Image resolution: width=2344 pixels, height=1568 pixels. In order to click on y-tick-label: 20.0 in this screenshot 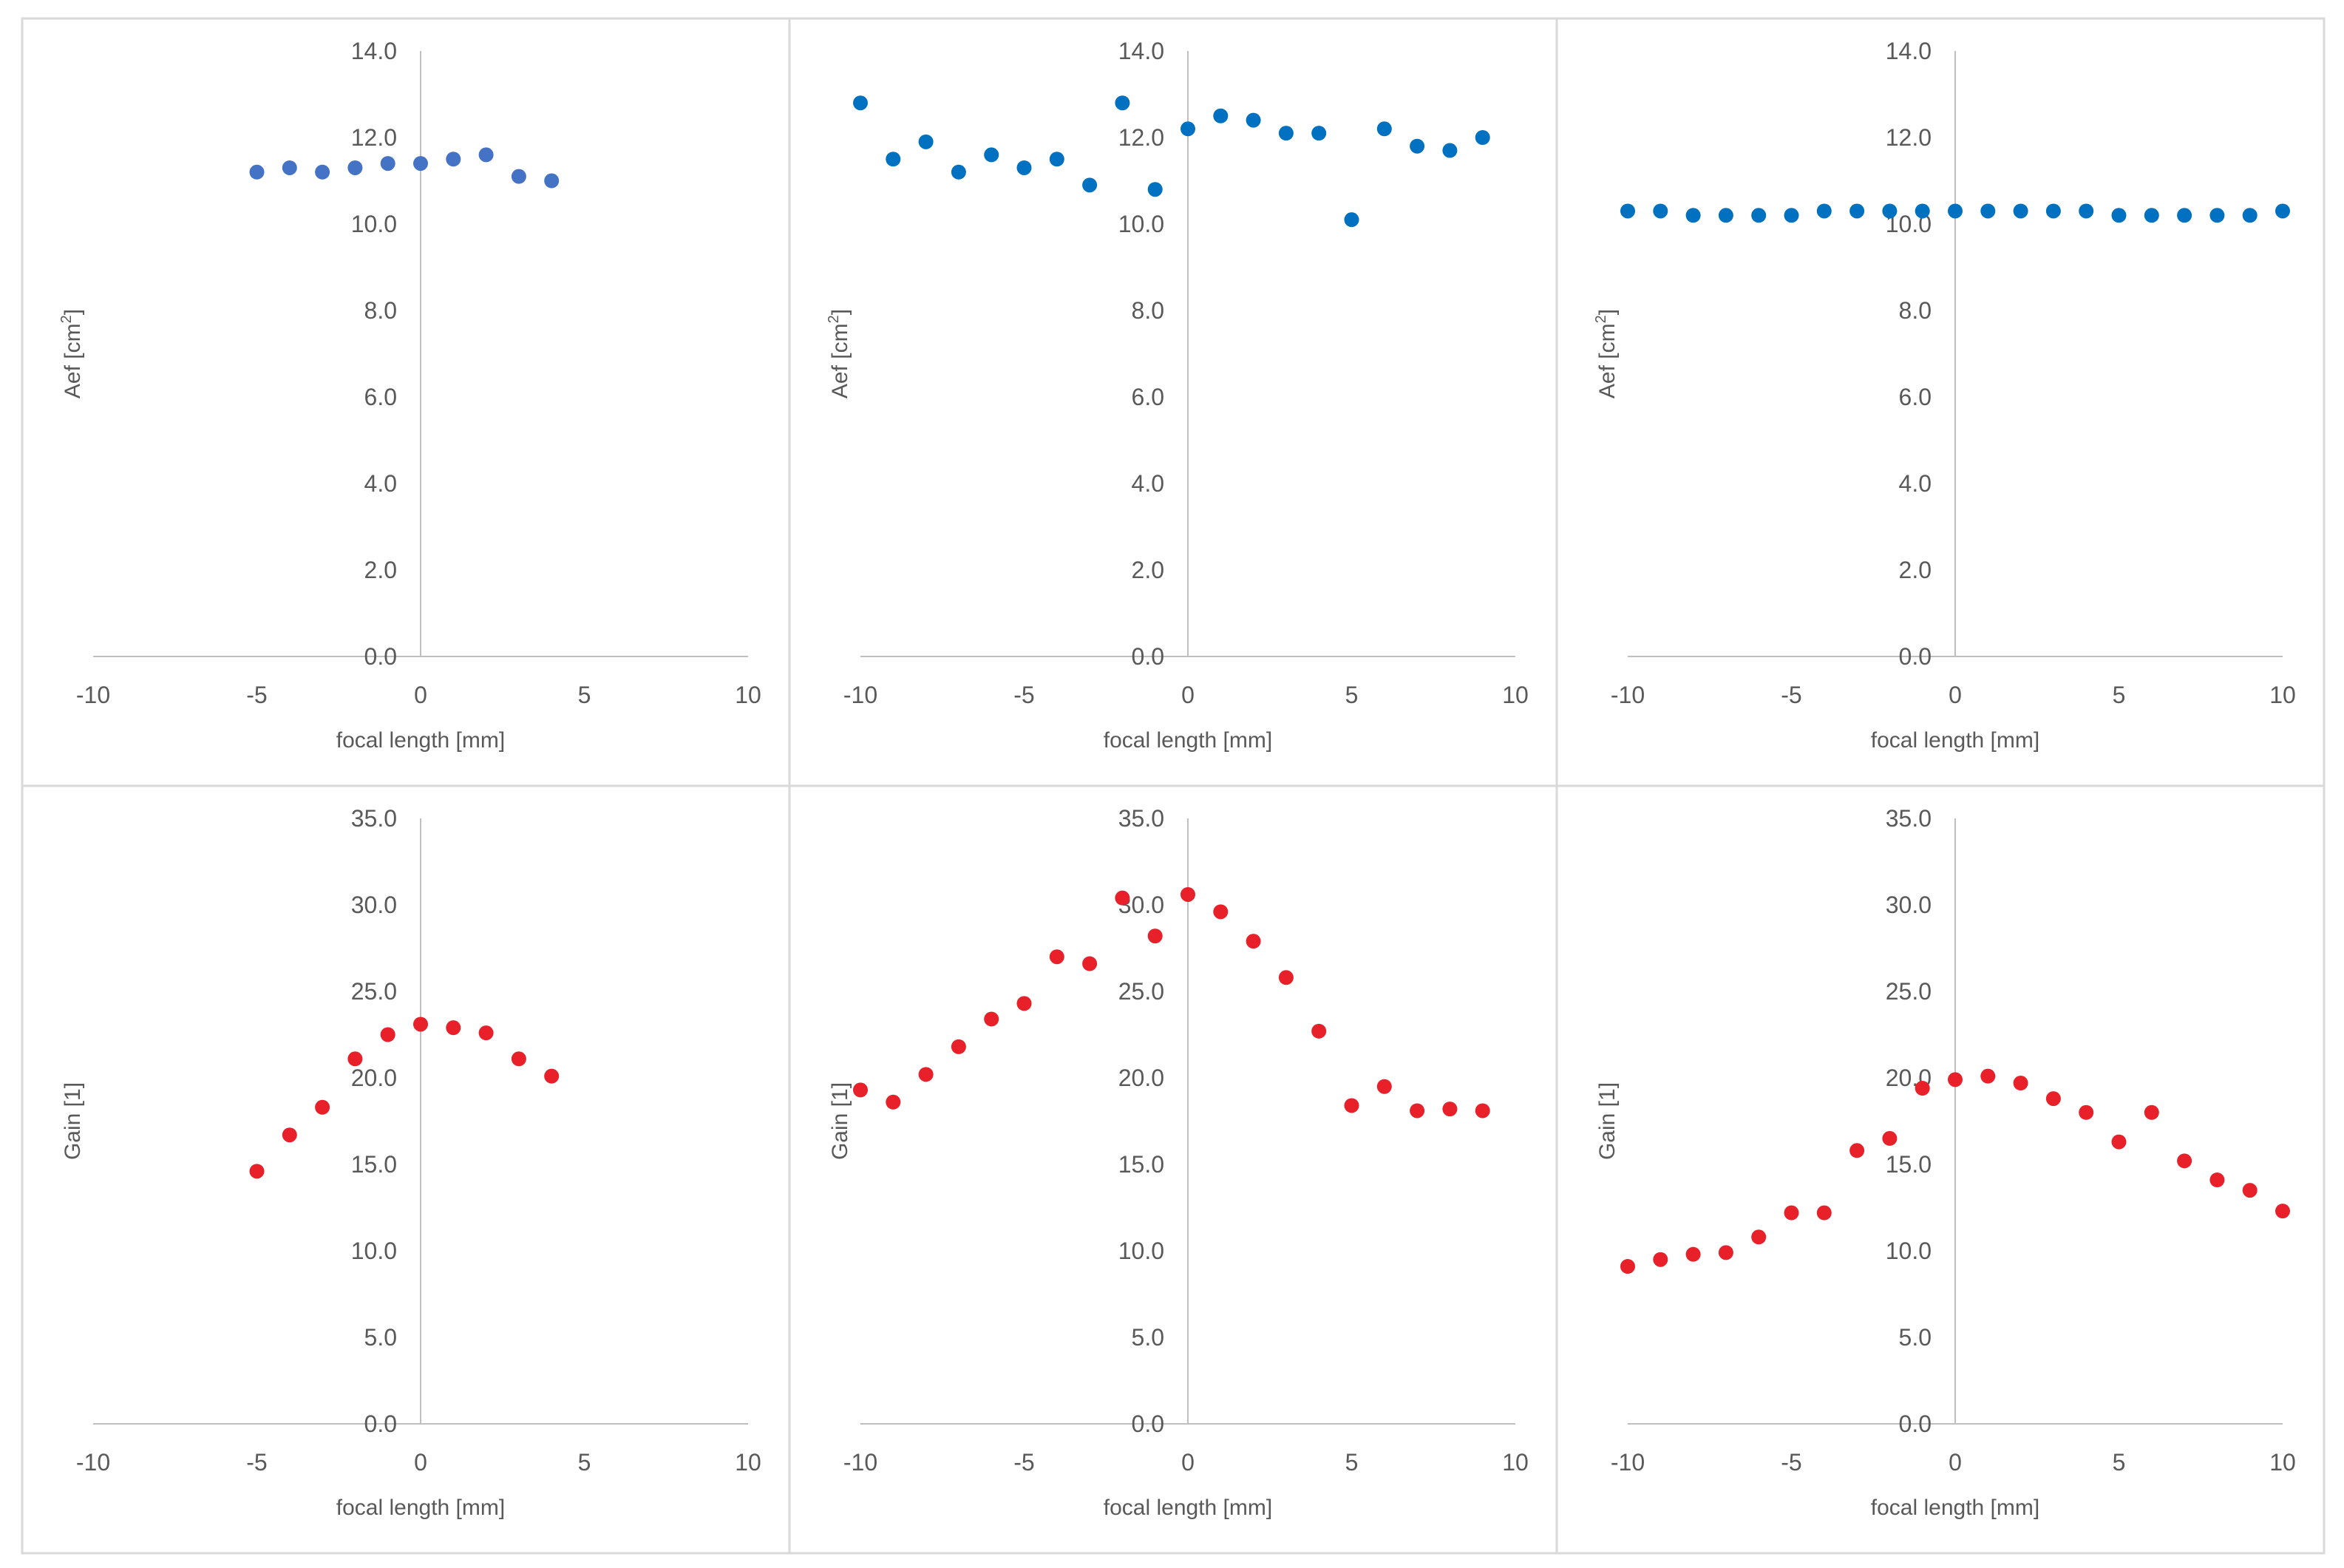, I will do `click(1141, 1078)`.